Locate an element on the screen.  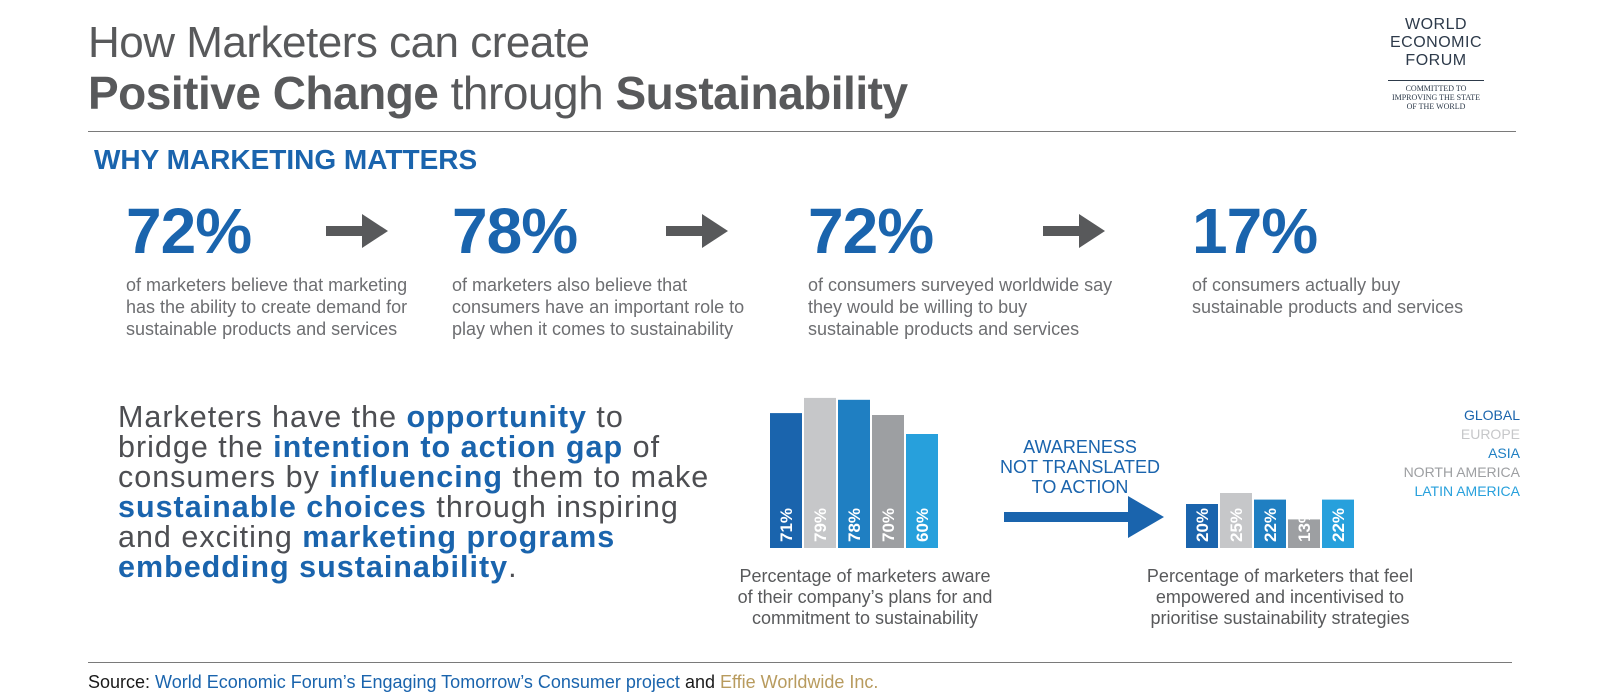
logo-tagline-line-1: COMMITTED TO is located at coordinates (1436, 88).